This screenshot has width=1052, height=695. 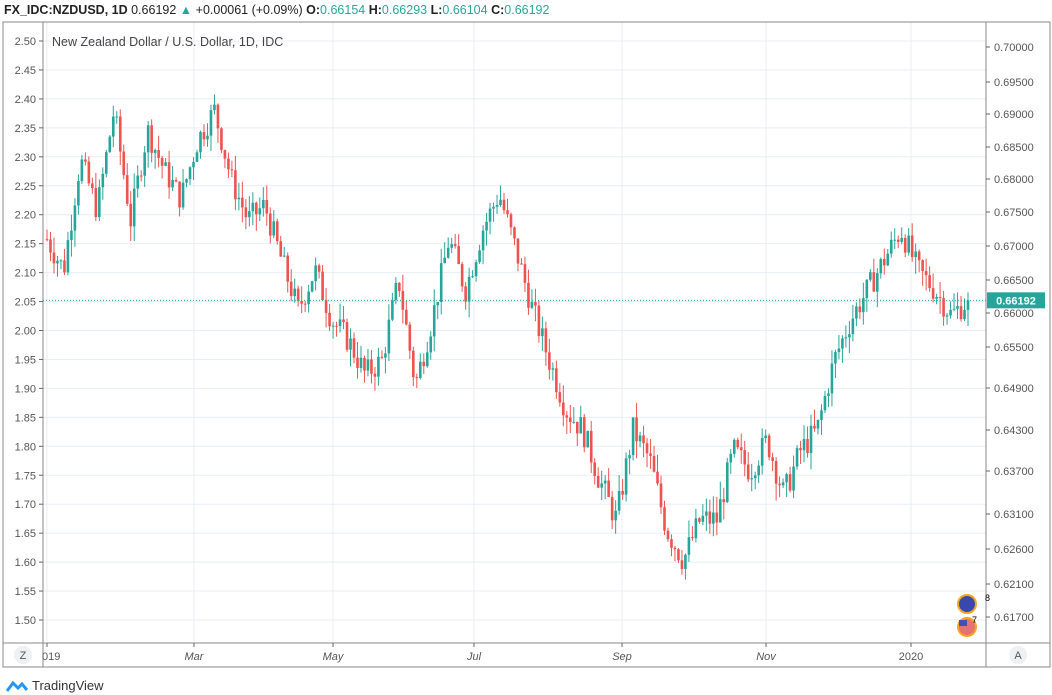 What do you see at coordinates (1014, 148) in the screenshot?
I see `right-tick-label: 0.68500` at bounding box center [1014, 148].